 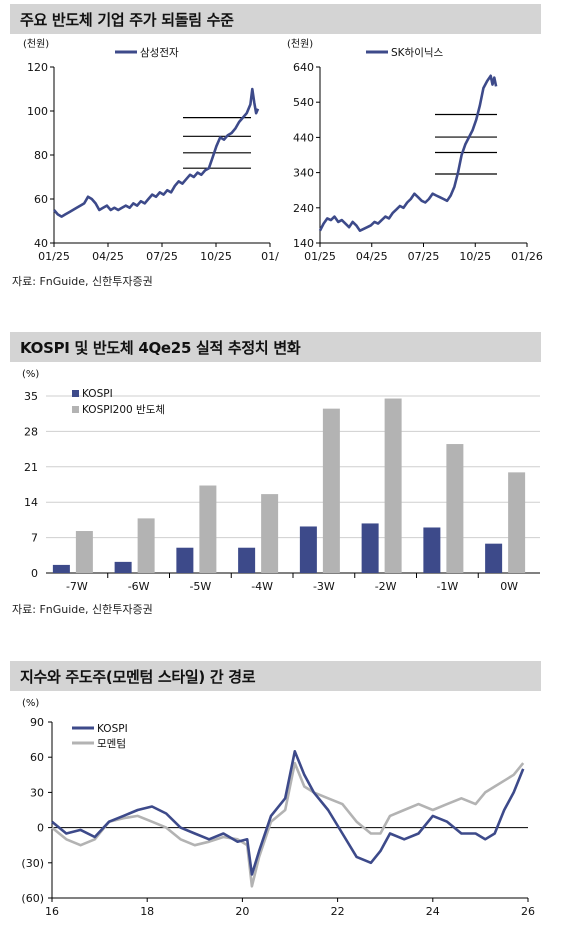 I want to click on y-tick-label: 340, so click(x=303, y=173).